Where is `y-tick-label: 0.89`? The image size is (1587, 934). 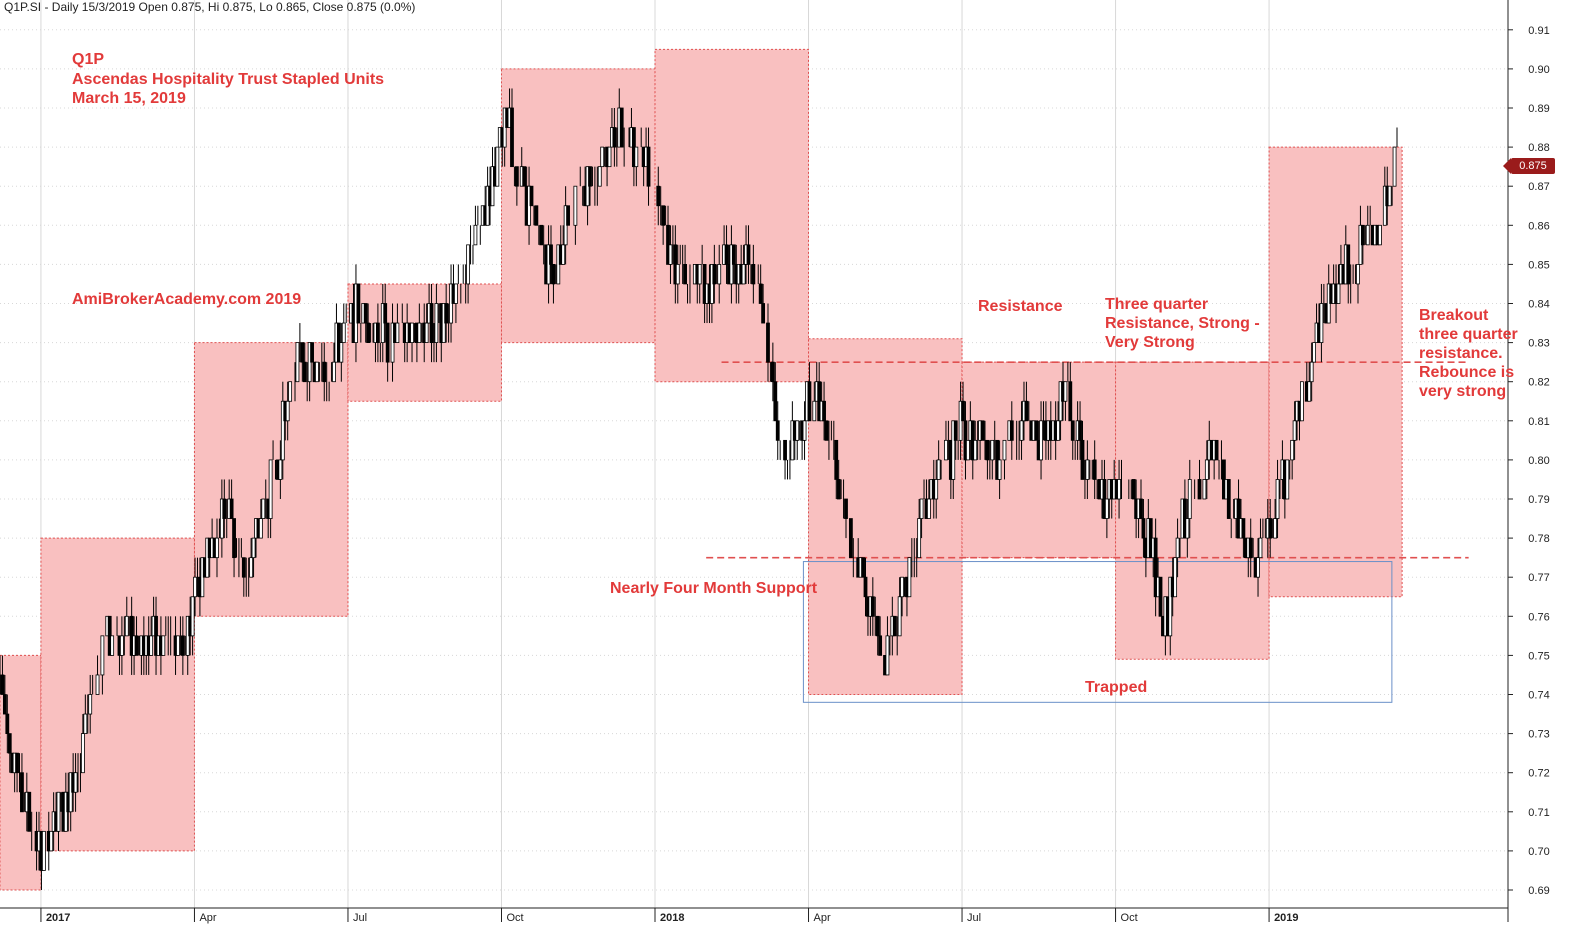
y-tick-label: 0.89 is located at coordinates (1538, 109).